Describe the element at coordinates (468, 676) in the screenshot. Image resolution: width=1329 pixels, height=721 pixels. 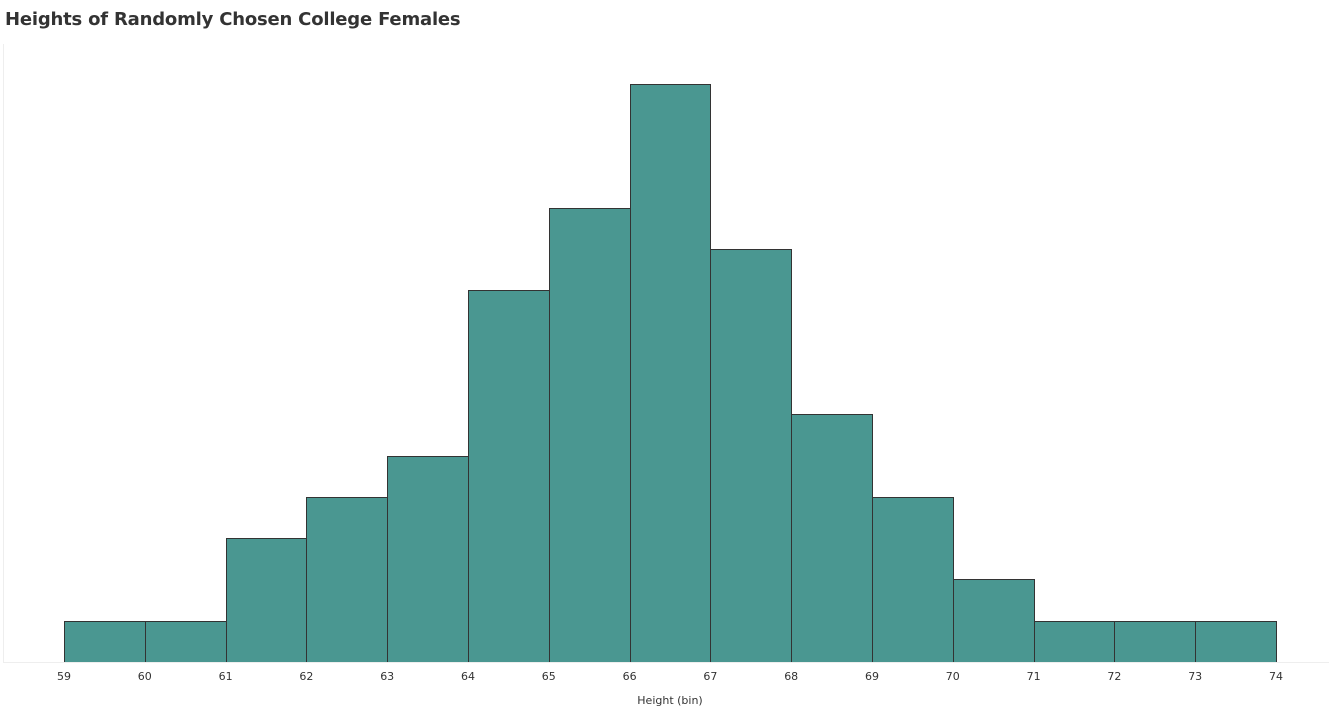
I see `x-tick-label: 64` at that location.